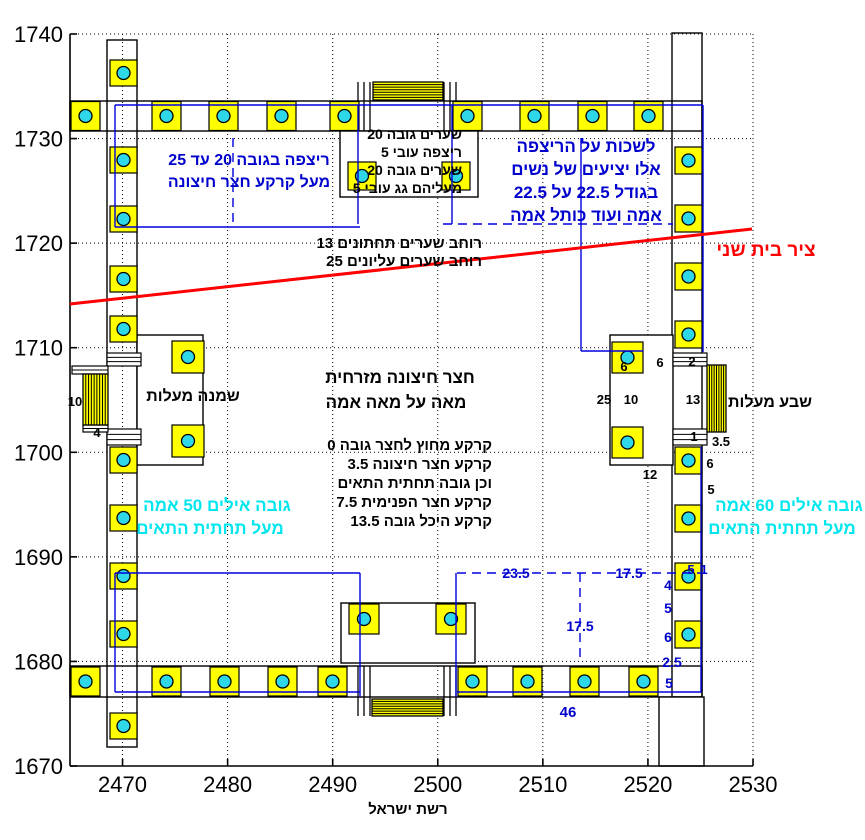 This screenshot has width=865, height=840. I want to click on courtyard-title-line2: מאה על מאה אמה, so click(396, 402).